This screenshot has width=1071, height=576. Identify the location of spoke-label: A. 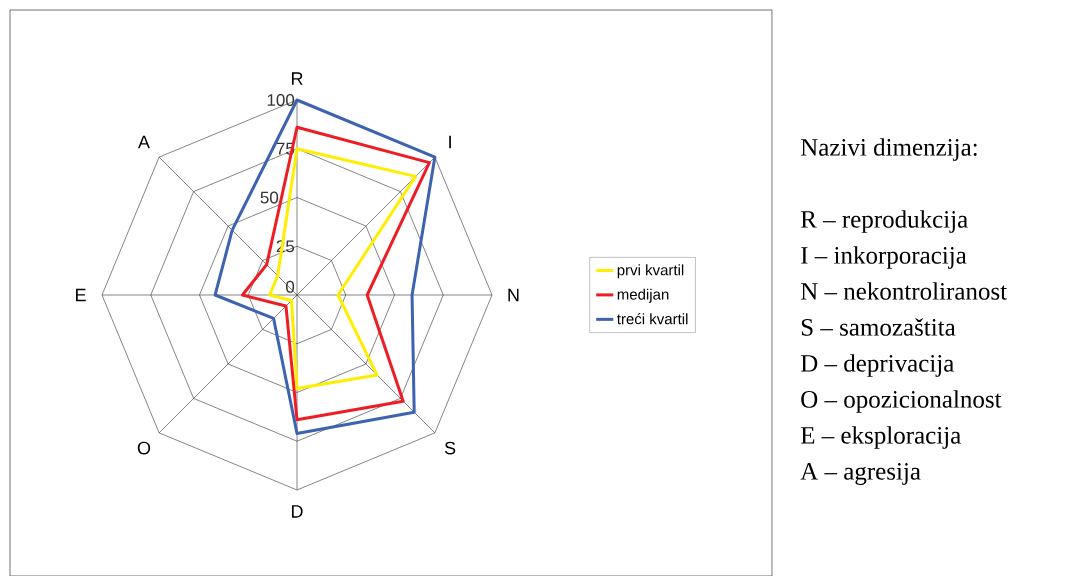
(143, 141).